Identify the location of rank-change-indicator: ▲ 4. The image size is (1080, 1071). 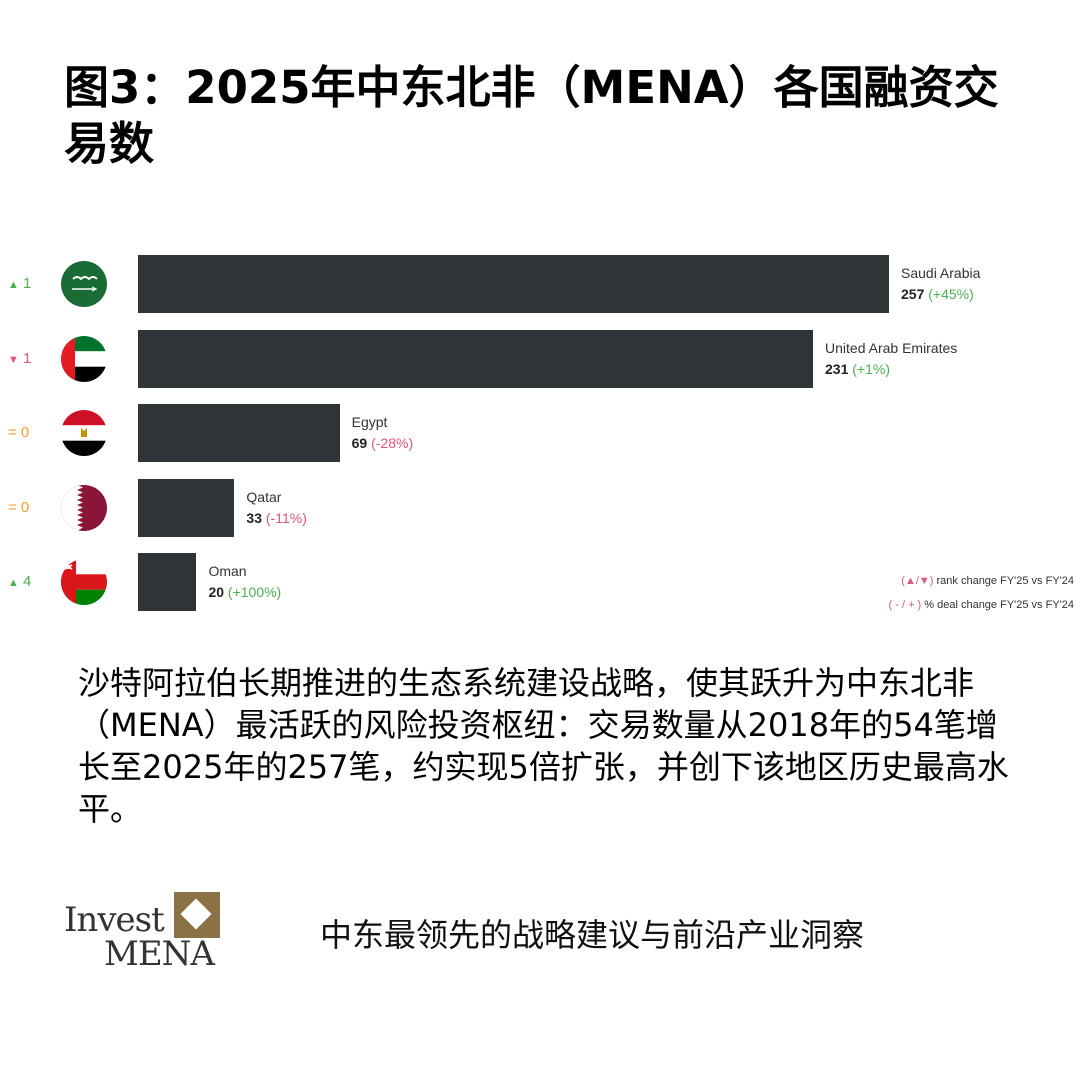
(19, 581).